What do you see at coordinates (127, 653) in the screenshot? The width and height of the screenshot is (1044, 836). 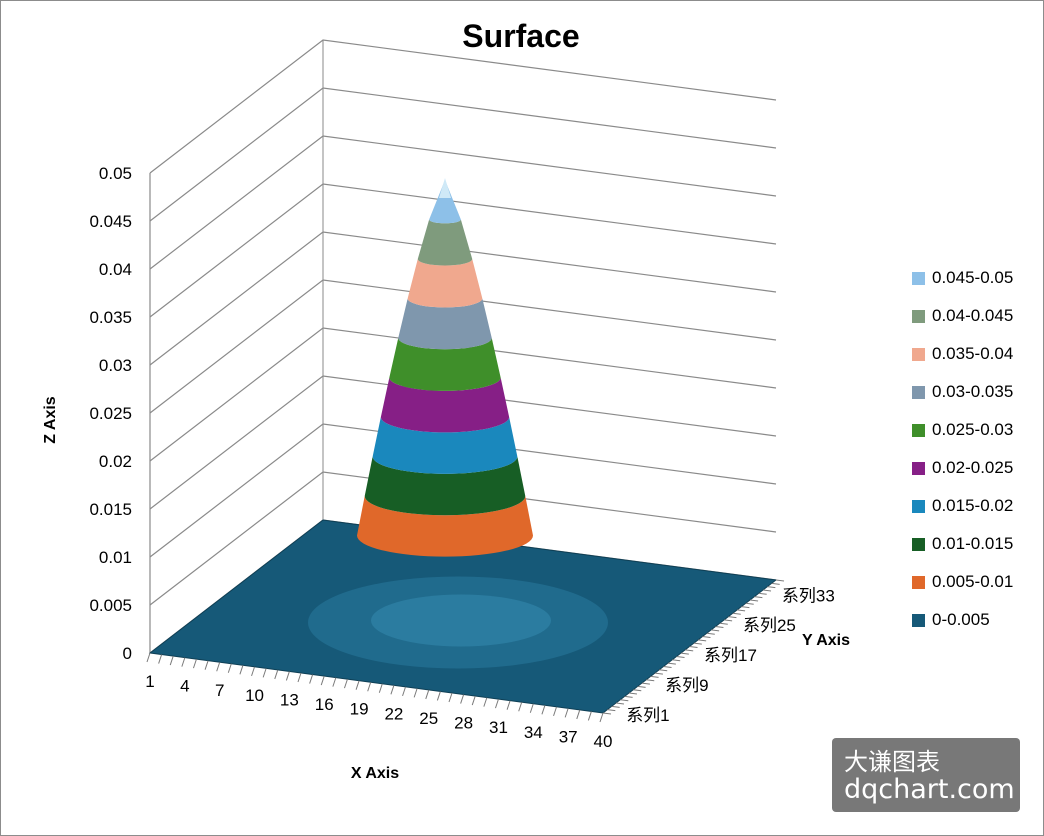 I see `z-tick-label: 0` at bounding box center [127, 653].